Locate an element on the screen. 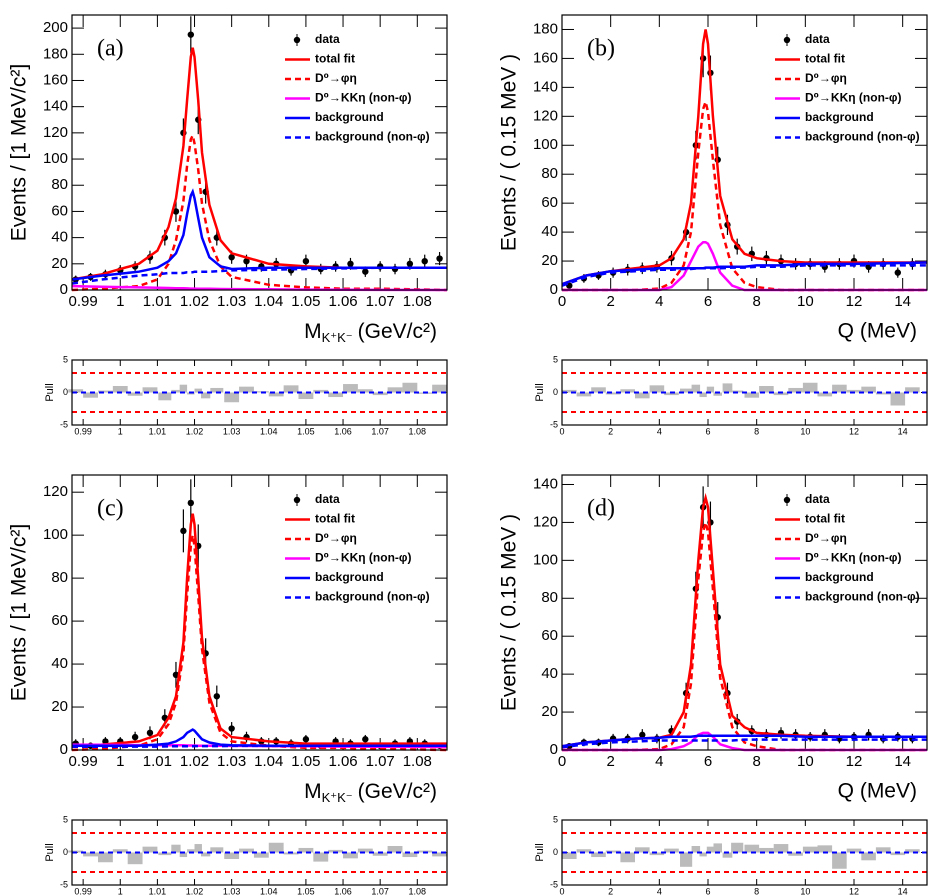  x-tick-label: 1.03 is located at coordinates (231, 761).